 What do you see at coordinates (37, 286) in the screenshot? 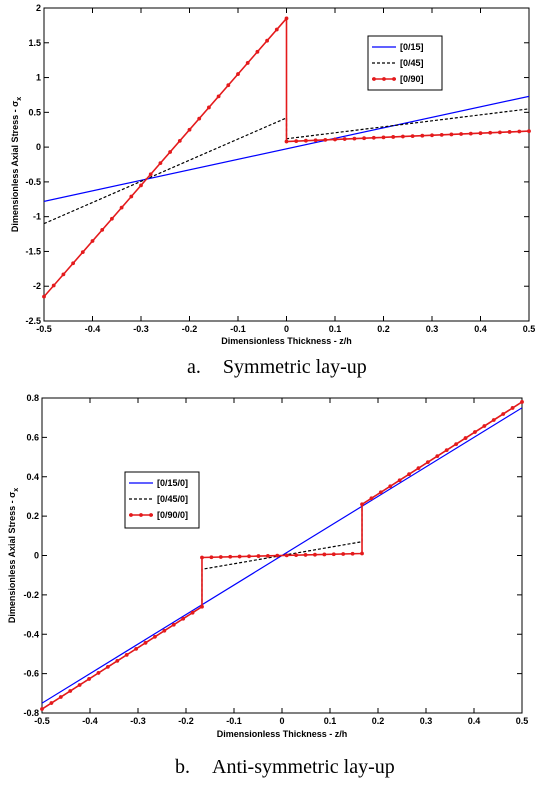
I see `y-tick-label: -2` at bounding box center [37, 286].